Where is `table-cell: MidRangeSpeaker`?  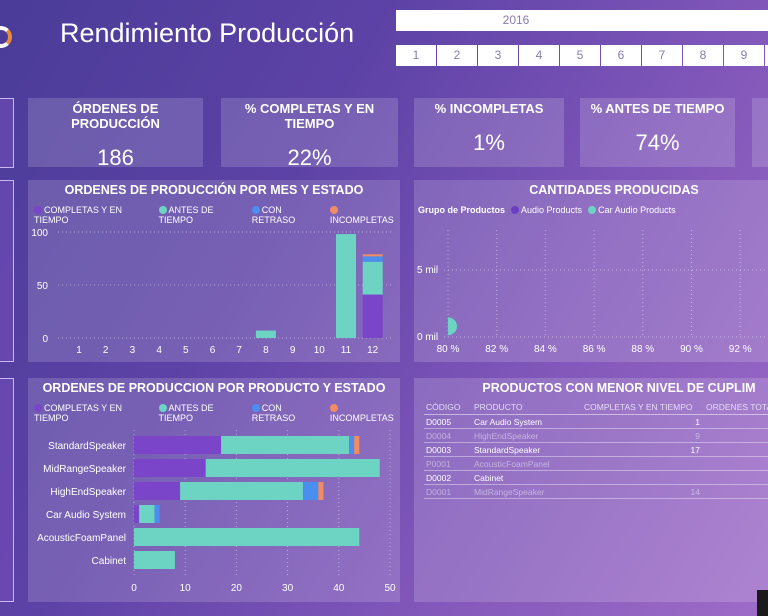 table-cell: MidRangeSpeaker is located at coordinates (527, 491).